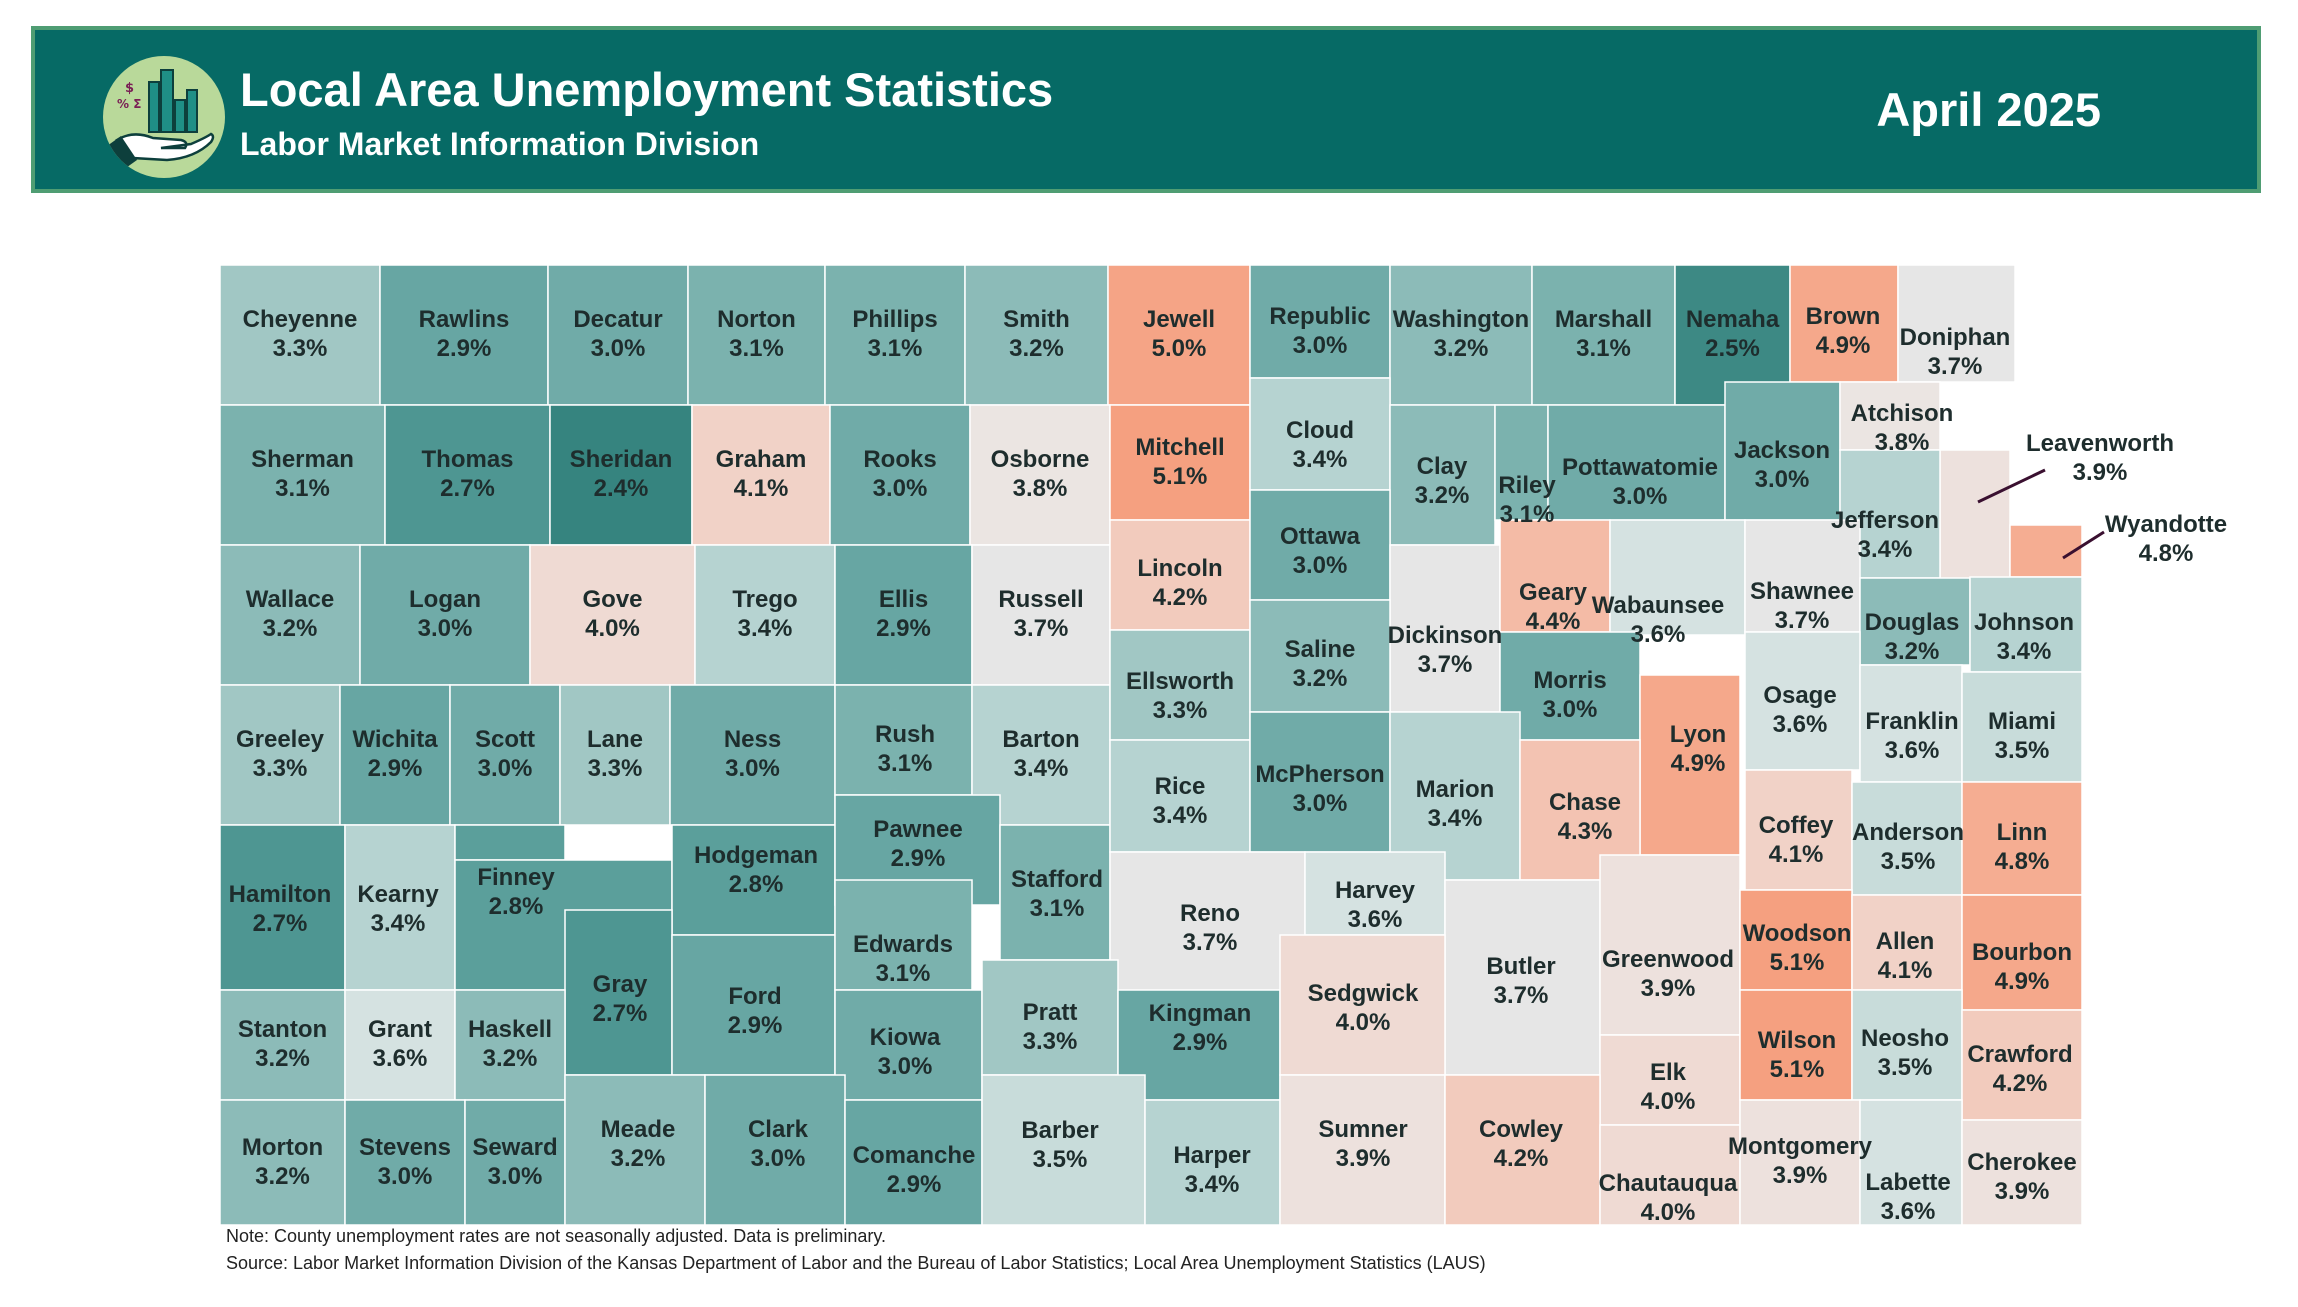 The image size is (2298, 1307). Describe the element at coordinates (1040, 459) in the screenshot. I see `county-name: Osborne` at that location.